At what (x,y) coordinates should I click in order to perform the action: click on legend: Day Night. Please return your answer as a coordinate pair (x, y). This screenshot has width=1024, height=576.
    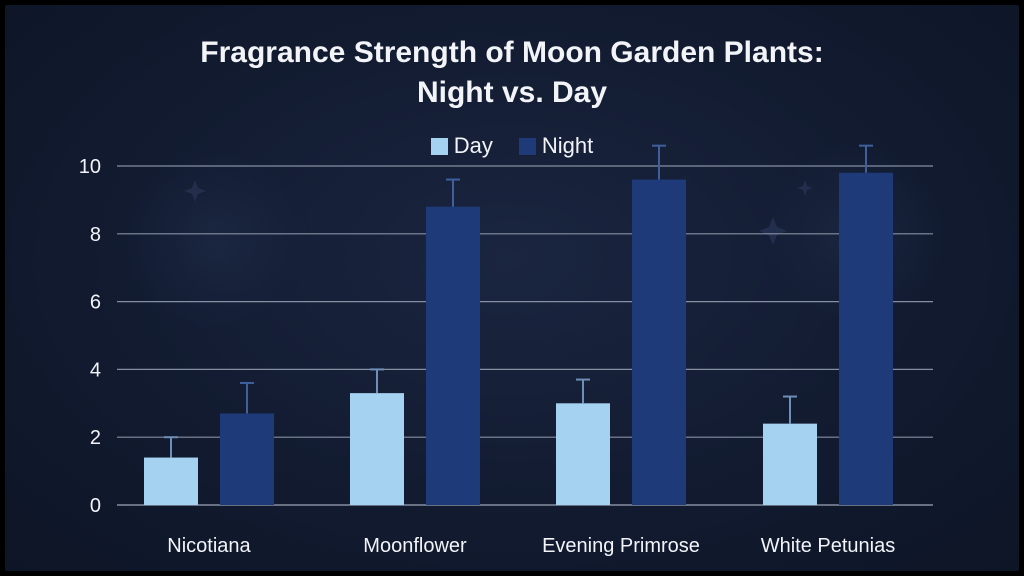
    Looking at the image, I should click on (512, 146).